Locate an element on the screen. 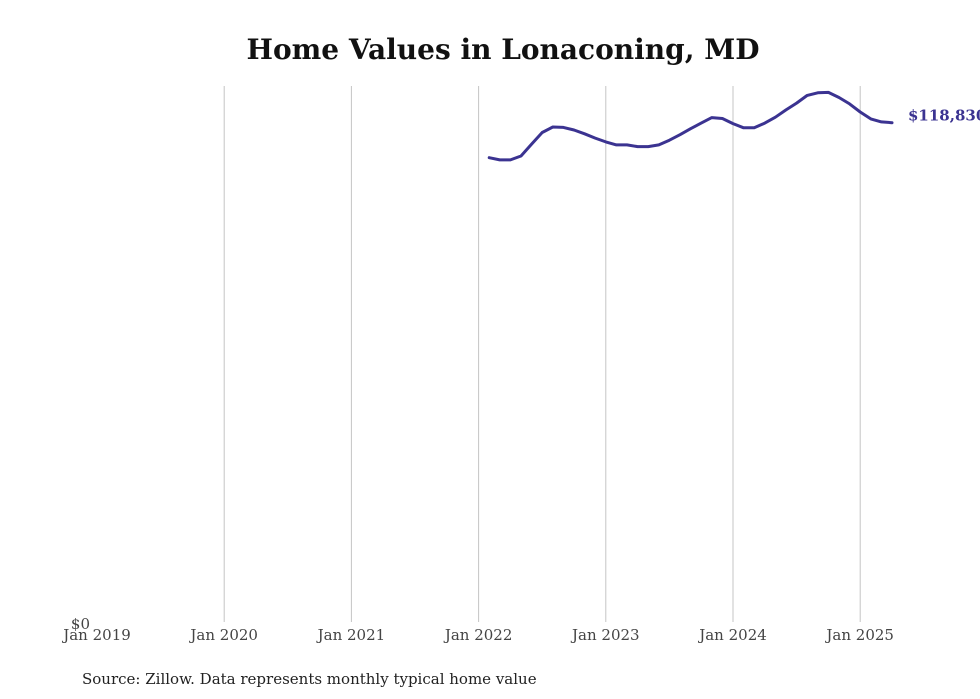 The image size is (980, 699). x-tick-jan-2023: Jan 2023 is located at coordinates (605, 635).